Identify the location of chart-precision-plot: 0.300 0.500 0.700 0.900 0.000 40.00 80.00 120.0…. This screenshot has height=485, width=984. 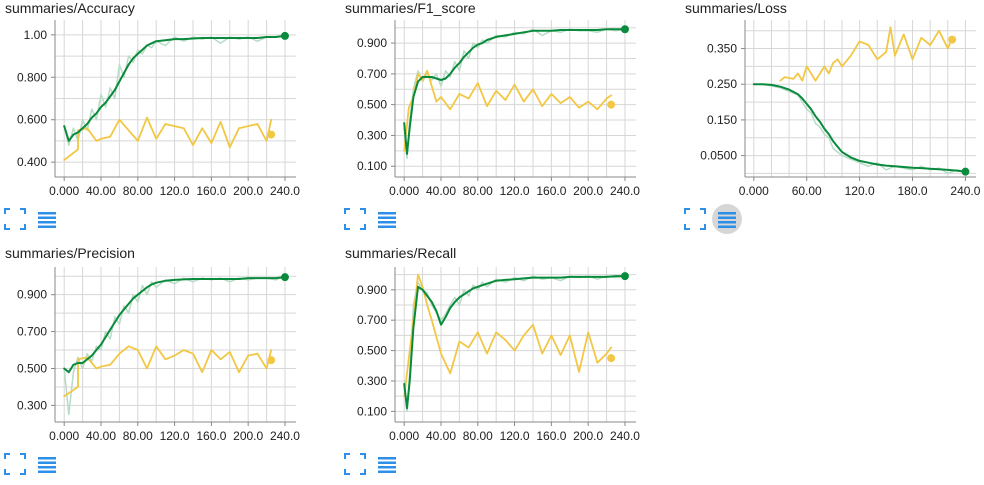
(150, 350).